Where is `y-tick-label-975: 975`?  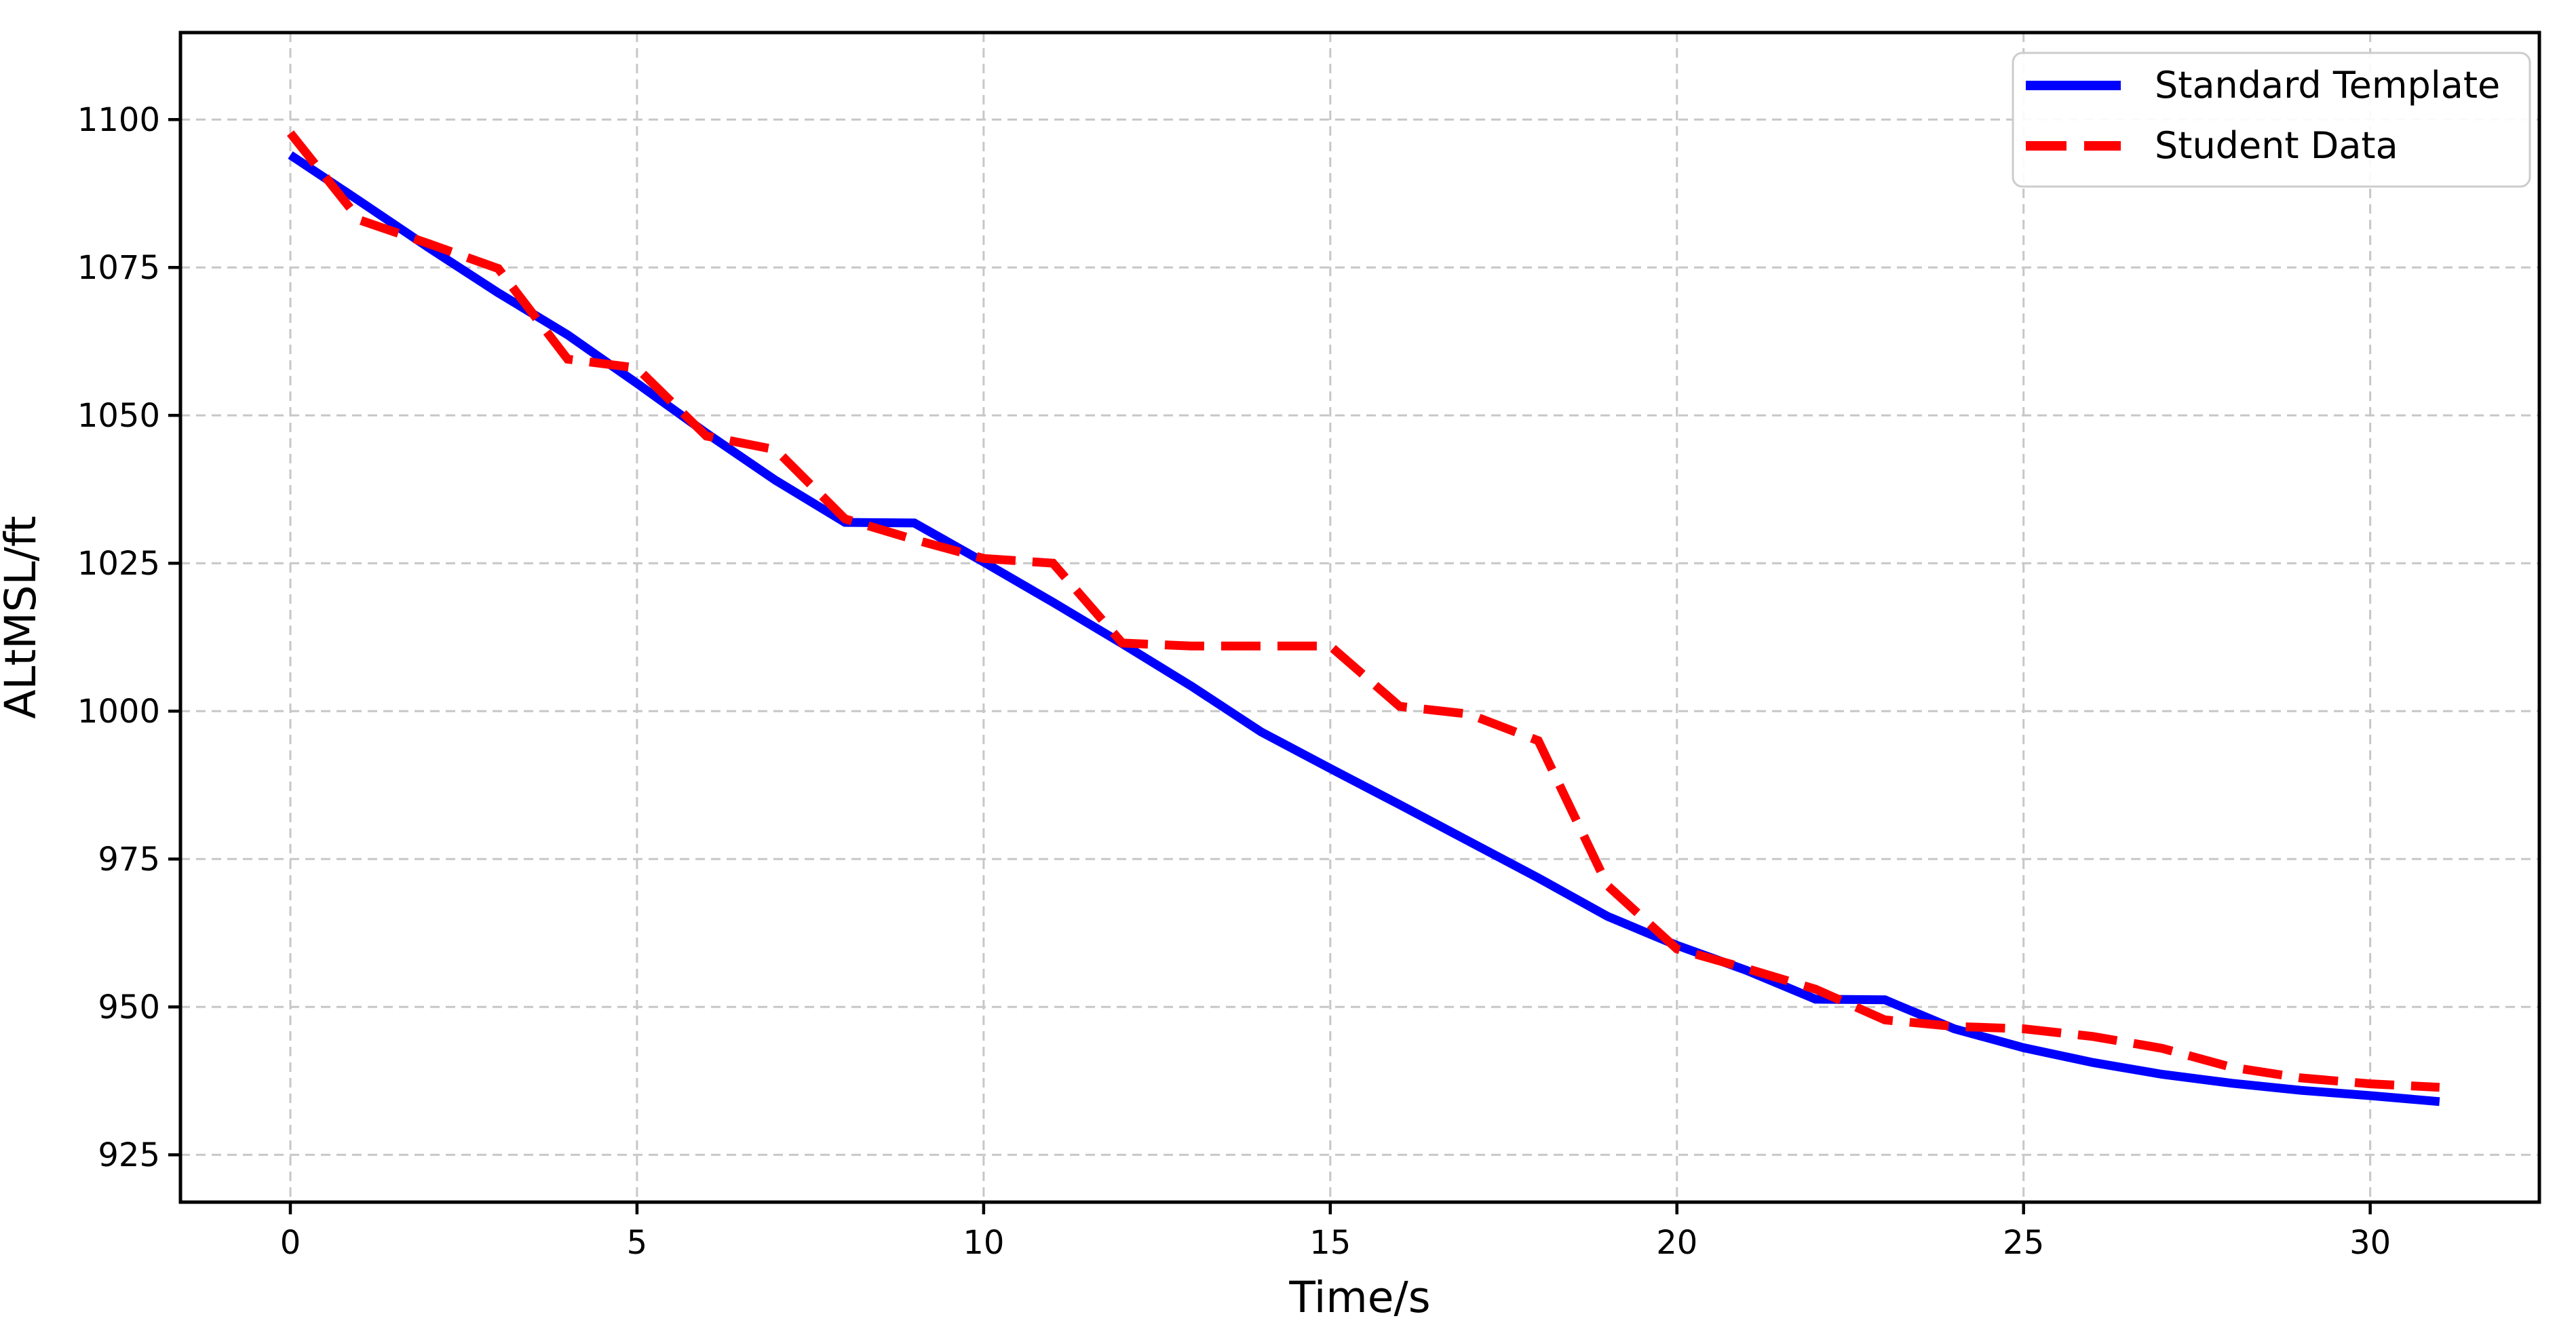 y-tick-label-975: 975 is located at coordinates (129, 860).